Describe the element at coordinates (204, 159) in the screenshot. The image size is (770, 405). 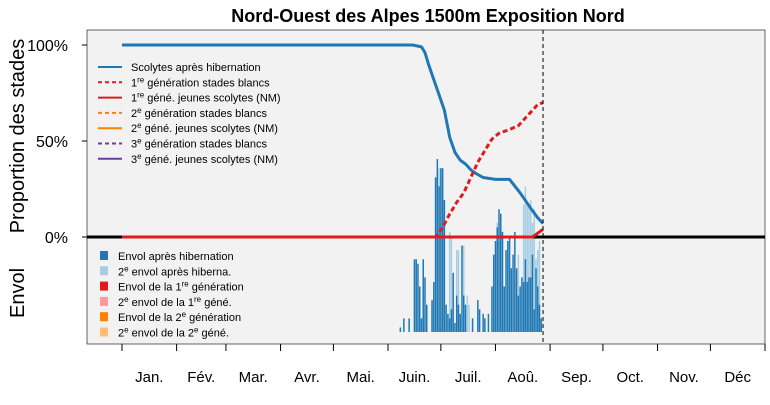
I see `legend-line-label: 3e géné. jeunes scolytes (NM)` at that location.